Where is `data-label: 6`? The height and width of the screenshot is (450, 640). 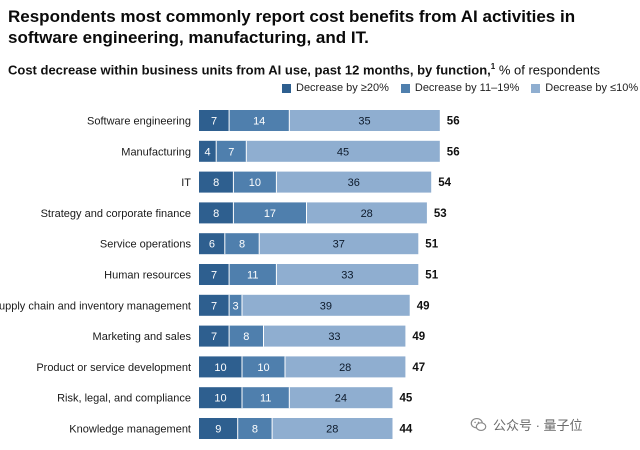
data-label: 6 is located at coordinates (212, 245).